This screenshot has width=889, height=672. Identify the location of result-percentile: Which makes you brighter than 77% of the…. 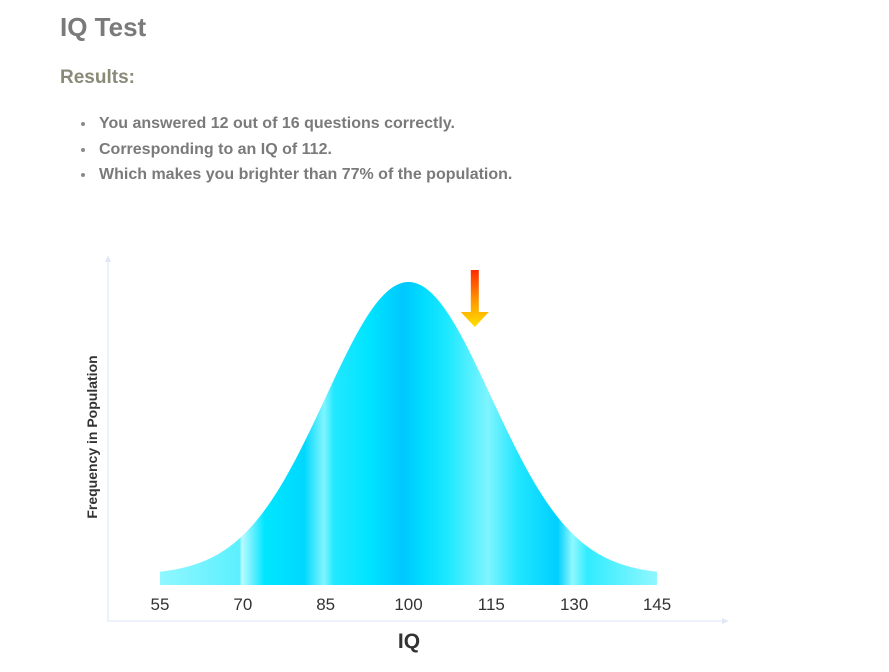
(296, 177).